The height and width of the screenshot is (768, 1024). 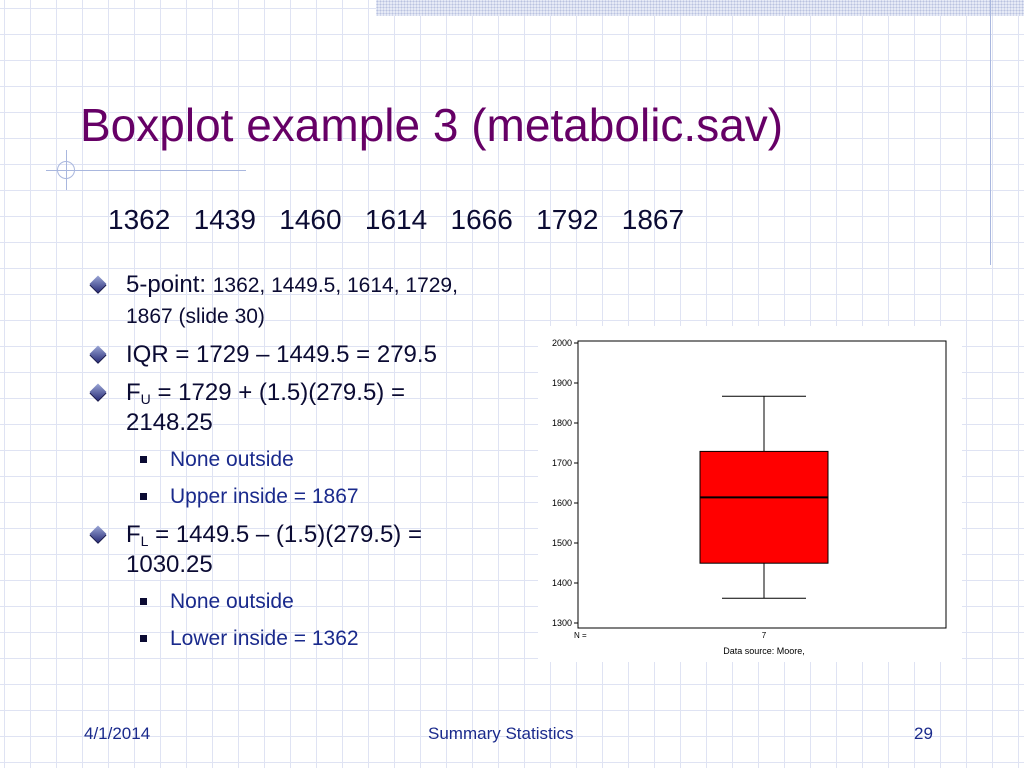 I want to click on n-label: N =, so click(x=580, y=635).